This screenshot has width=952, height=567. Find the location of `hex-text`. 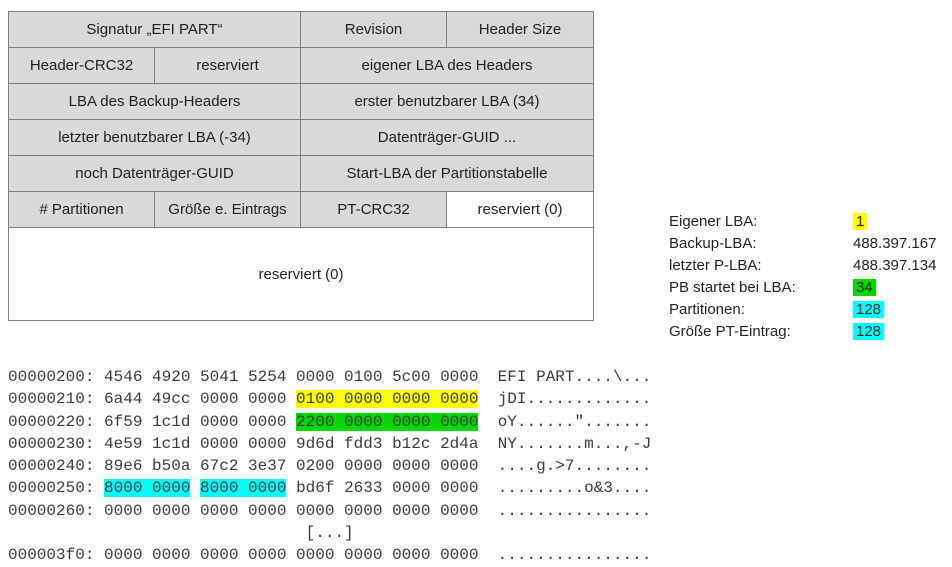

hex-text is located at coordinates (195, 488).